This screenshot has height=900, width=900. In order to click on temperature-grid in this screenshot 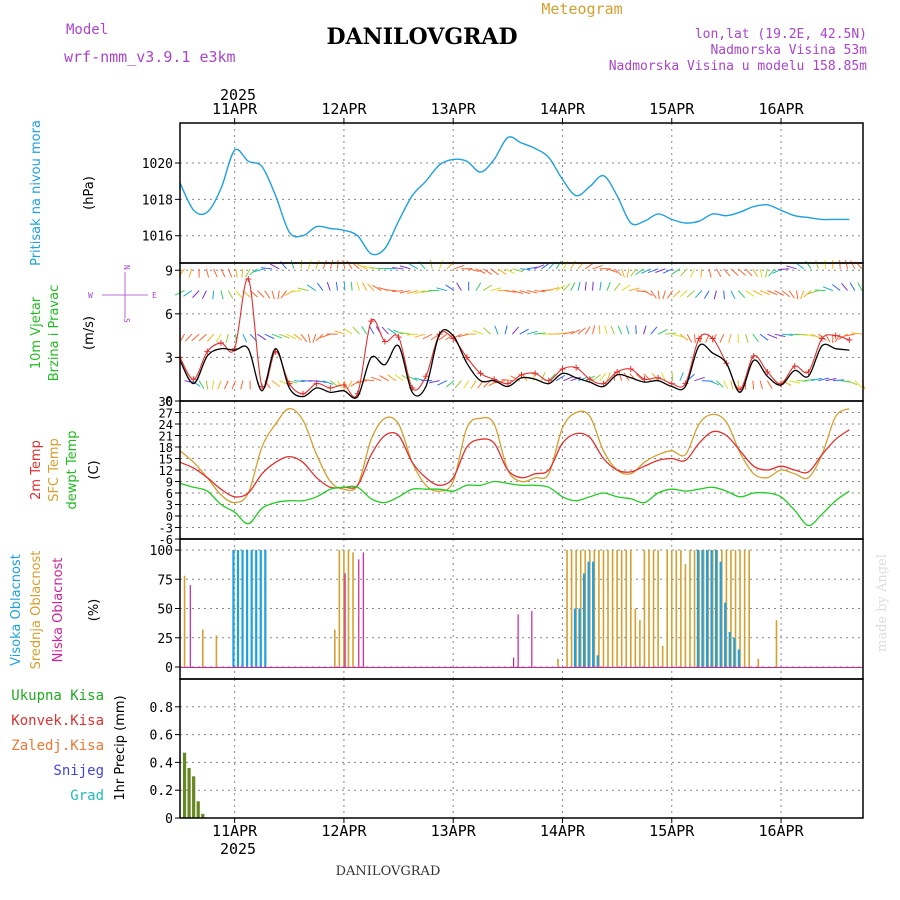, I will do `click(521, 470)`.